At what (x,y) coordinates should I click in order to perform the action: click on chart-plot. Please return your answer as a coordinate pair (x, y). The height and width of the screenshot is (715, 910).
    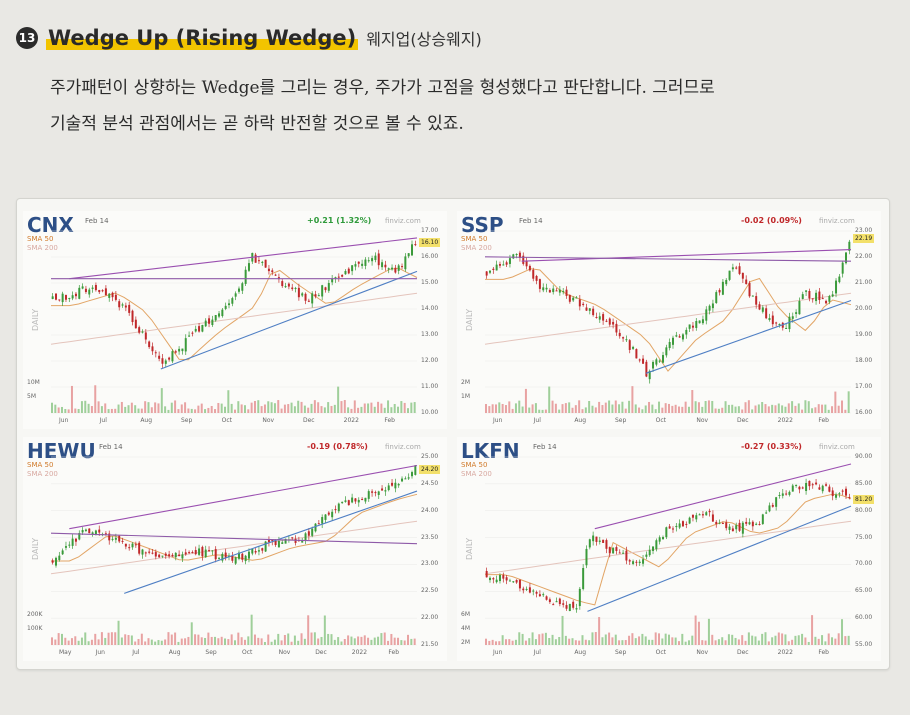
    Looking at the image, I should click on (234, 551).